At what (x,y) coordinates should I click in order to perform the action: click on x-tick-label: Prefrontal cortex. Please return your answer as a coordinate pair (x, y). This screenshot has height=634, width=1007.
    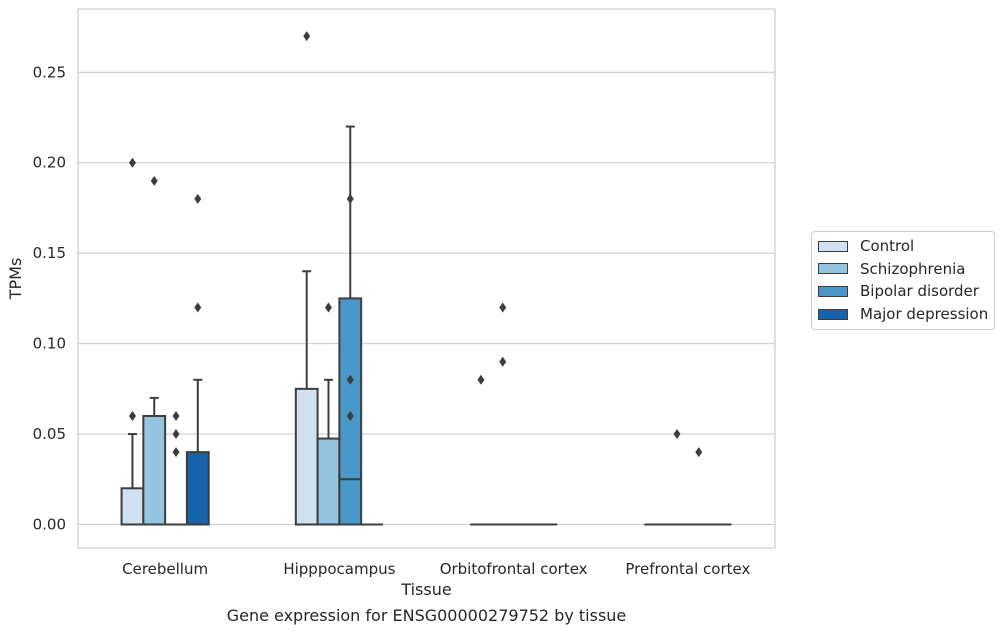
    Looking at the image, I should click on (687, 569).